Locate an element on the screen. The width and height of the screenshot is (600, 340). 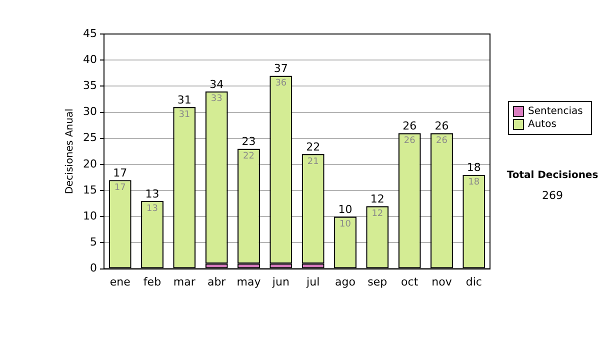
total-label: 37 is located at coordinates (281, 69).